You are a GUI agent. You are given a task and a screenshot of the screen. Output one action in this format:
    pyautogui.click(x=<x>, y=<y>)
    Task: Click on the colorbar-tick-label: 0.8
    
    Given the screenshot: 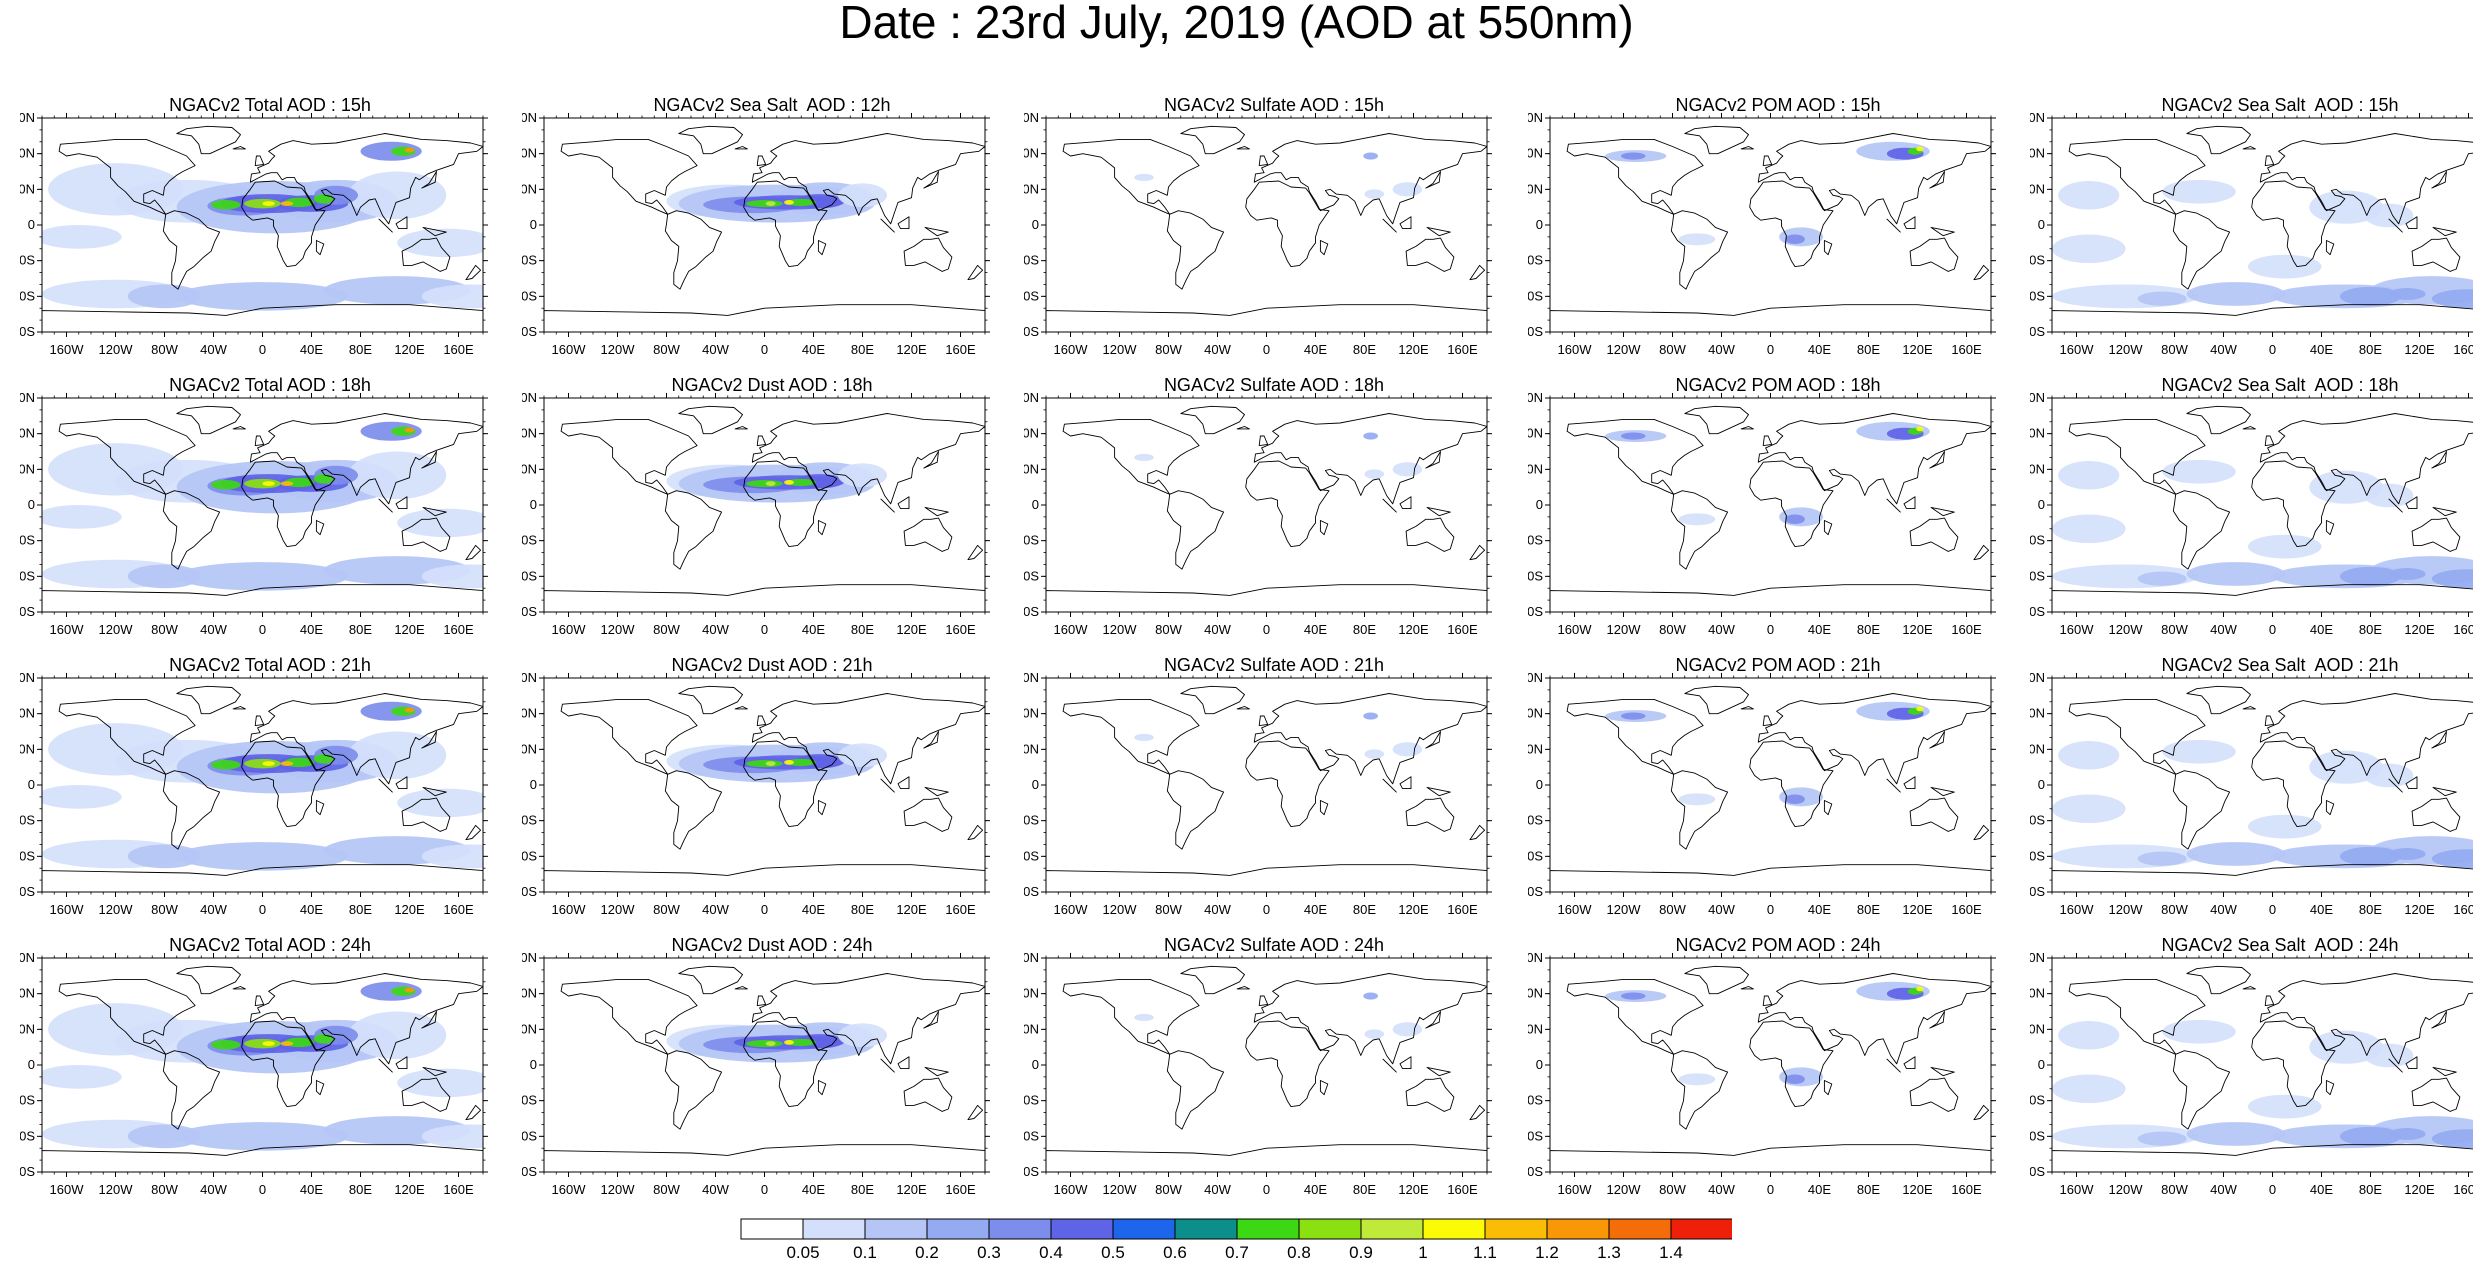 What is the action you would take?
    pyautogui.click(x=1299, y=1253)
    